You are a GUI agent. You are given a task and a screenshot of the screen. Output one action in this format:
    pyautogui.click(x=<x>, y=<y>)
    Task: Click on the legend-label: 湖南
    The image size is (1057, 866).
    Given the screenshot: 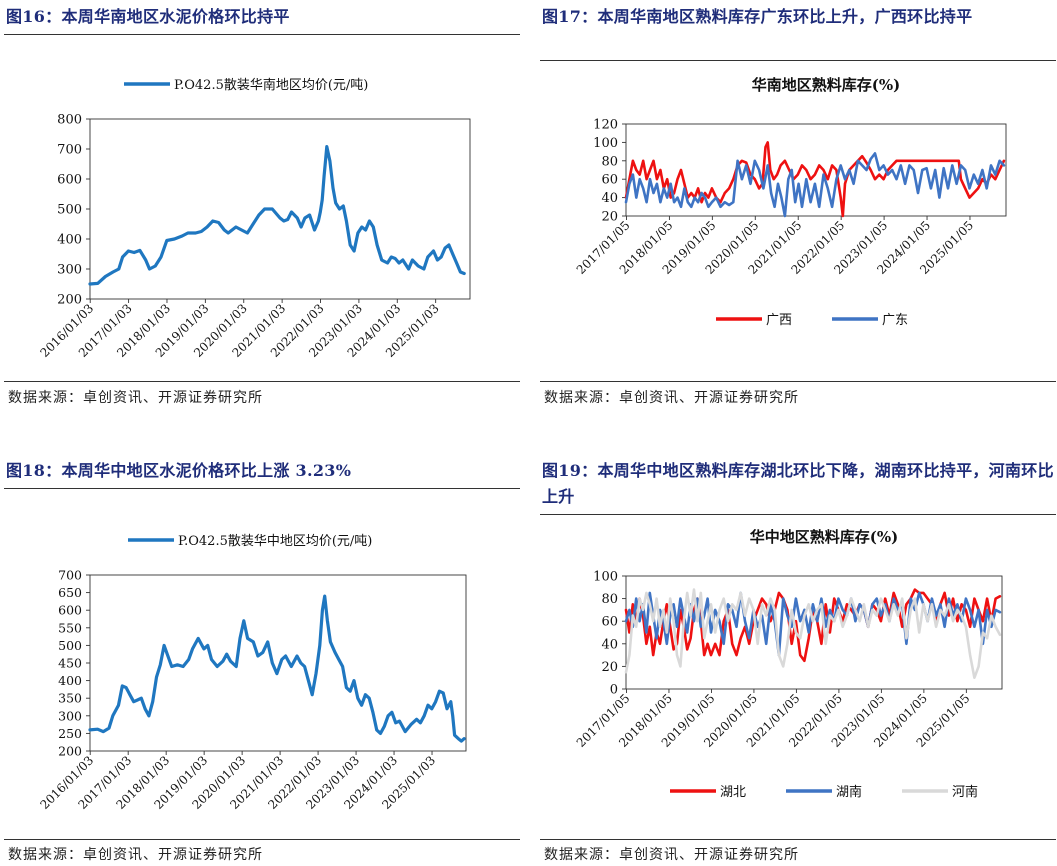 What is the action you would take?
    pyautogui.click(x=849, y=792)
    